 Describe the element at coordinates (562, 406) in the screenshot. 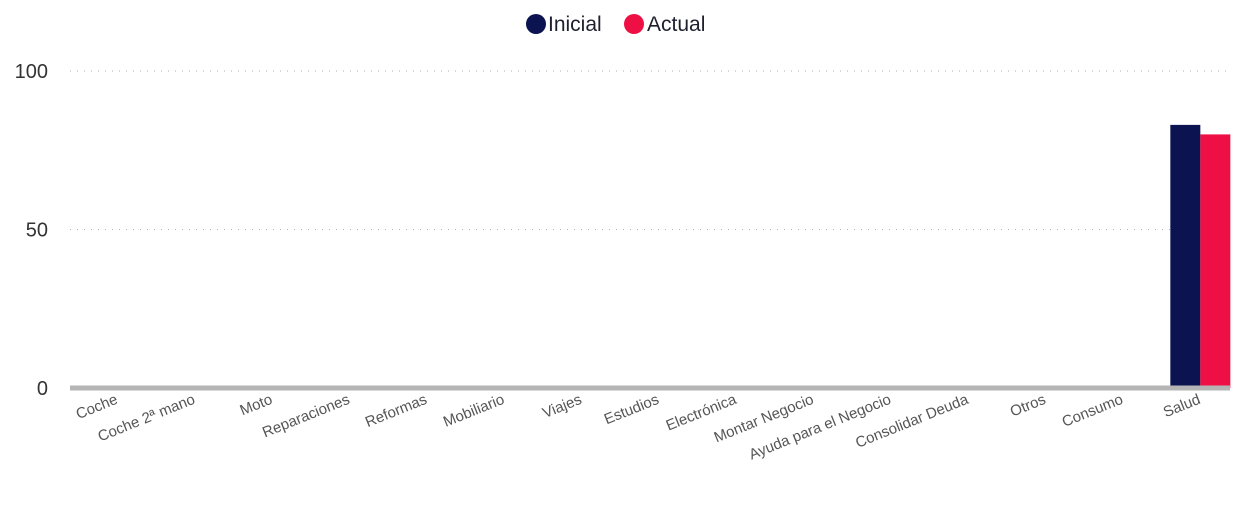

I see `x-tick-label-viajes: Viajes` at that location.